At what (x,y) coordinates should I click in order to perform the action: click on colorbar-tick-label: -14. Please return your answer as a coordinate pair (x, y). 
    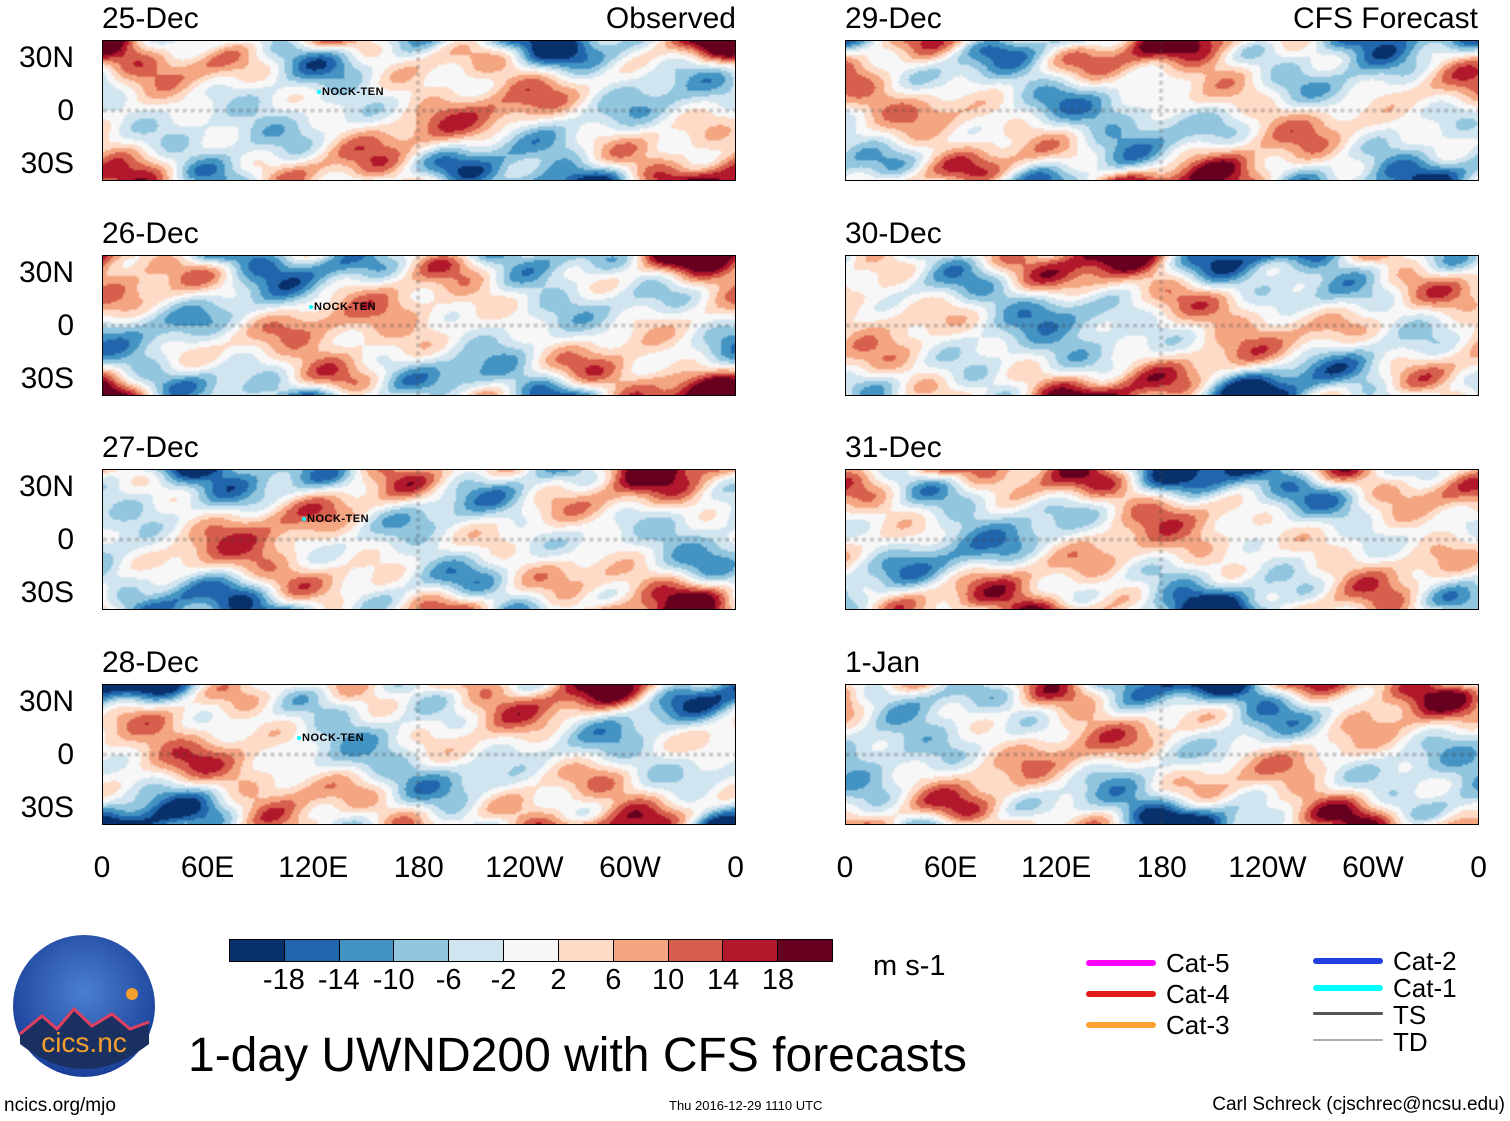
    Looking at the image, I should click on (338, 980).